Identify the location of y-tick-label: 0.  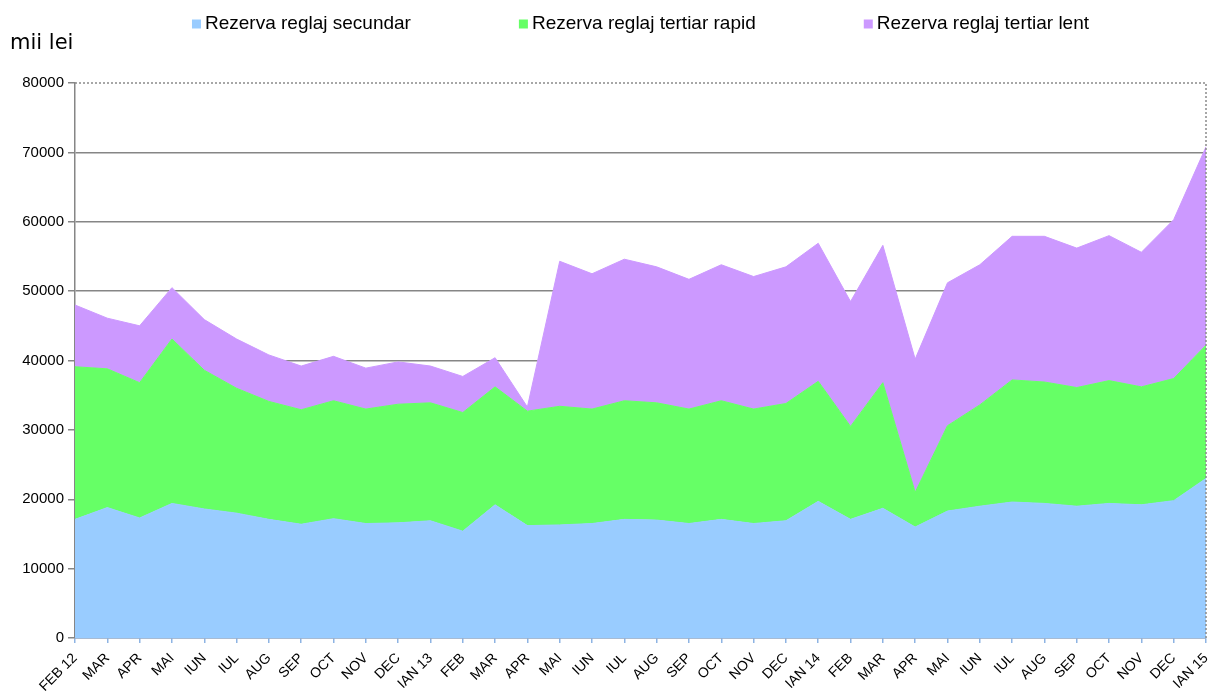
(59, 637).